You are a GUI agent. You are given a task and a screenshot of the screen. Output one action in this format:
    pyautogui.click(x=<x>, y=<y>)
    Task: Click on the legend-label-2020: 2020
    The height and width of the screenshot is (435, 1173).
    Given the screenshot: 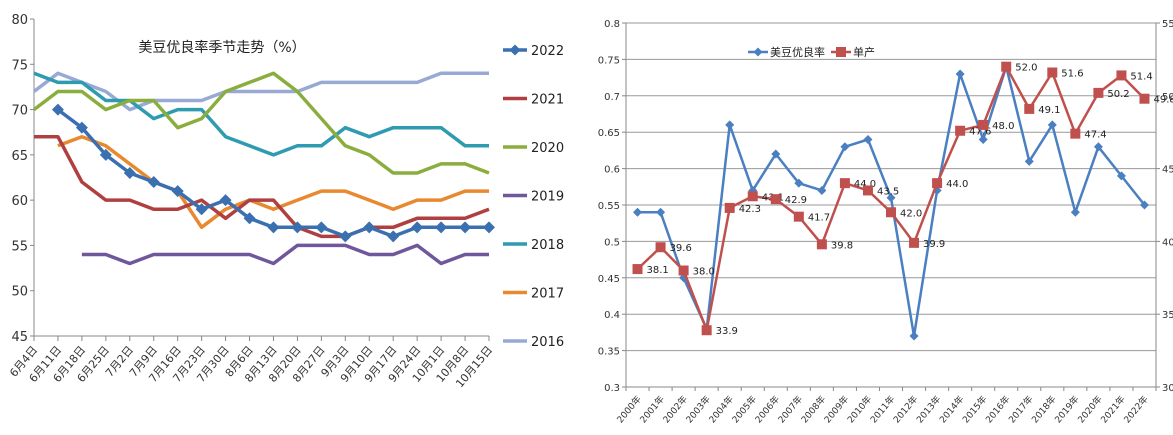 What is the action you would take?
    pyautogui.click(x=547, y=148)
    